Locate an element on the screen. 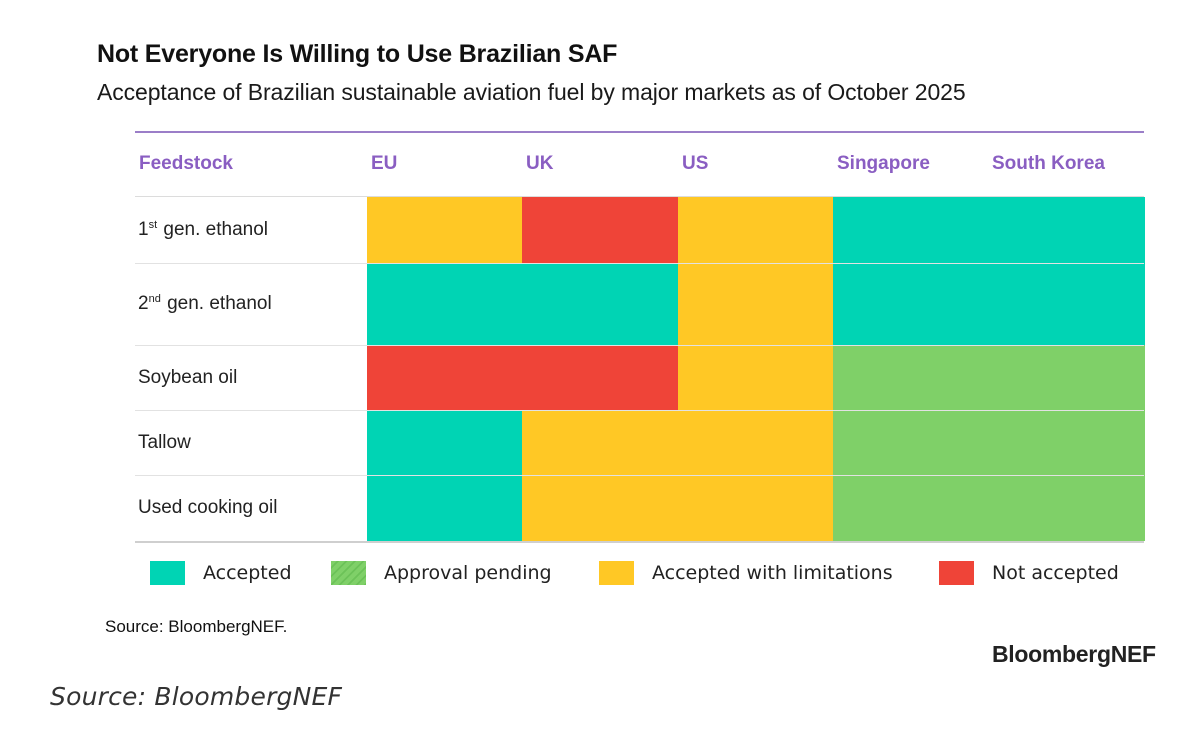 This screenshot has width=1200, height=743. status-cell-2-south-korea is located at coordinates (1066, 304).